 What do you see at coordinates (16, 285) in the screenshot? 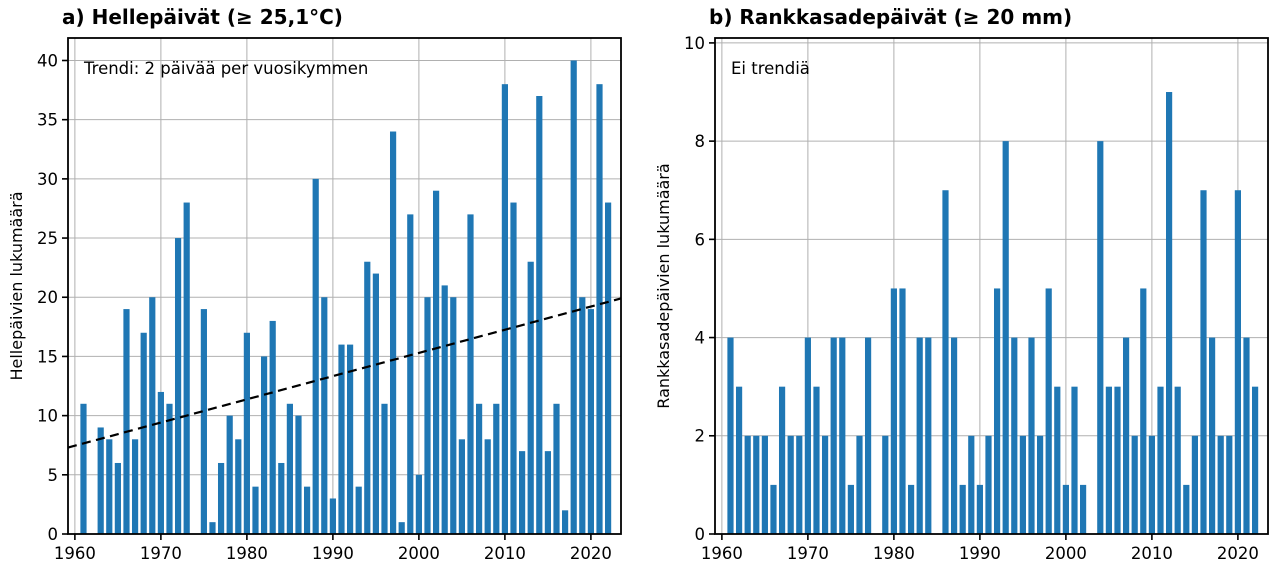
I see `chart-a-y-axis-label: Hellepäivien lukumäärä` at bounding box center [16, 285].